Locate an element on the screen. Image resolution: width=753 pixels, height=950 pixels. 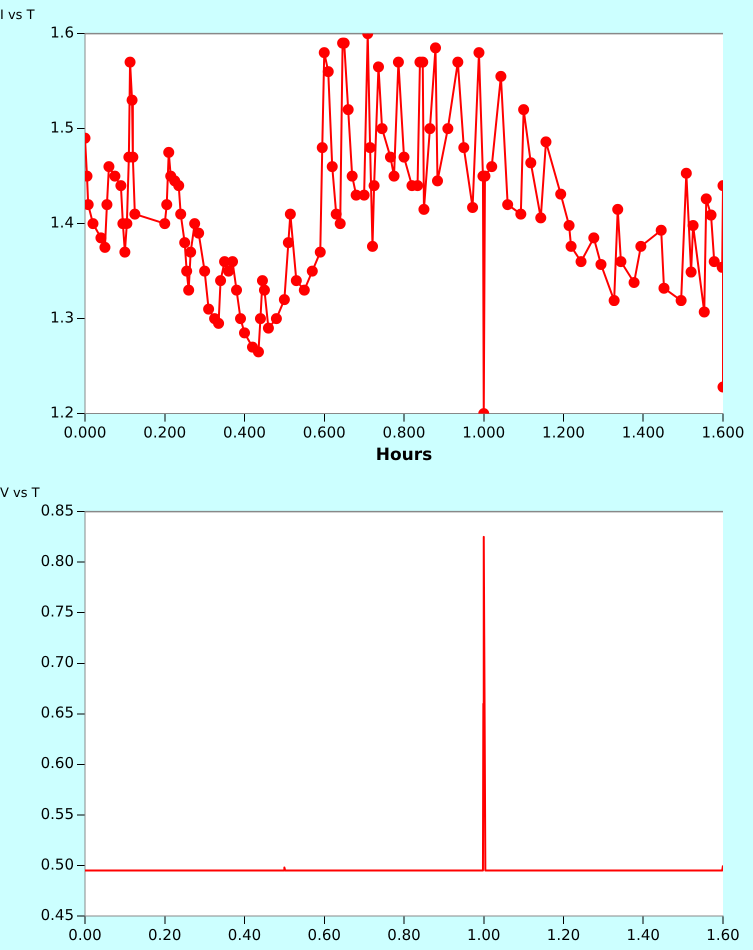
y-tick-label: 1.6 is located at coordinates (62, 32).